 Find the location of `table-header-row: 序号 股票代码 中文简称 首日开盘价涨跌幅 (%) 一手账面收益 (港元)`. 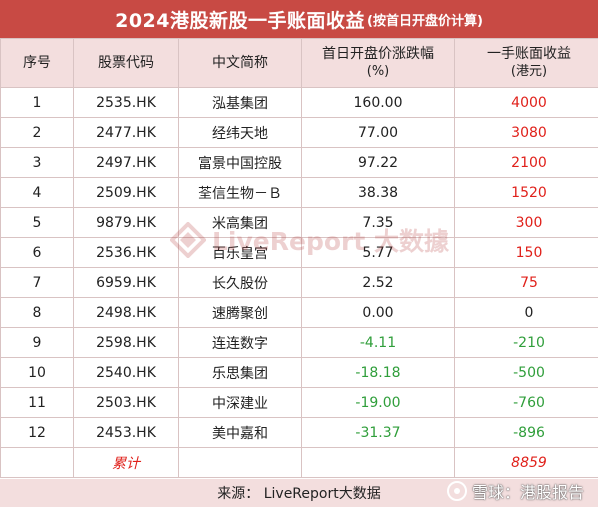

table-header-row: 序号 股票代码 中文简称 首日开盘价涨跌幅 (%) 一手账面收益 (港元) is located at coordinates (299, 63).